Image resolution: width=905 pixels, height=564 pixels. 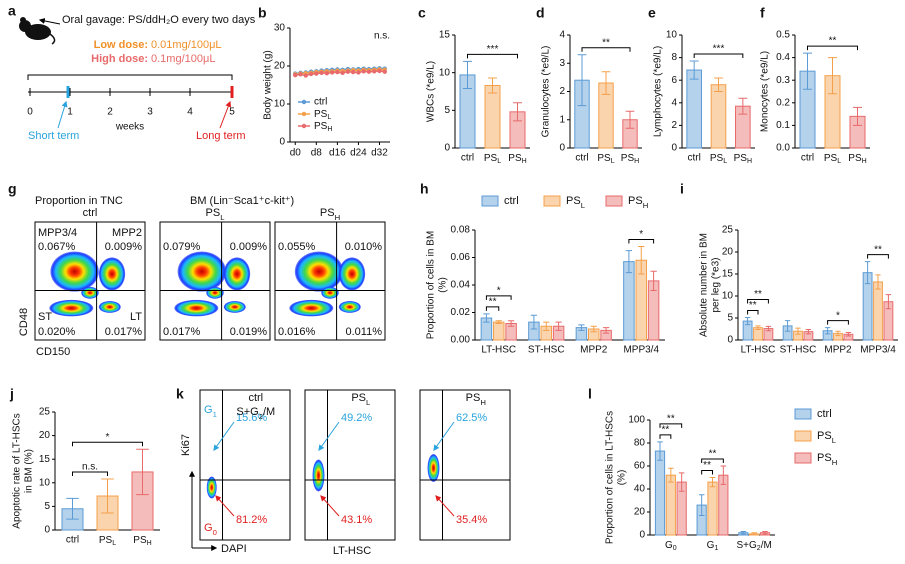 I want to click on week-label: 4, so click(x=190, y=112).